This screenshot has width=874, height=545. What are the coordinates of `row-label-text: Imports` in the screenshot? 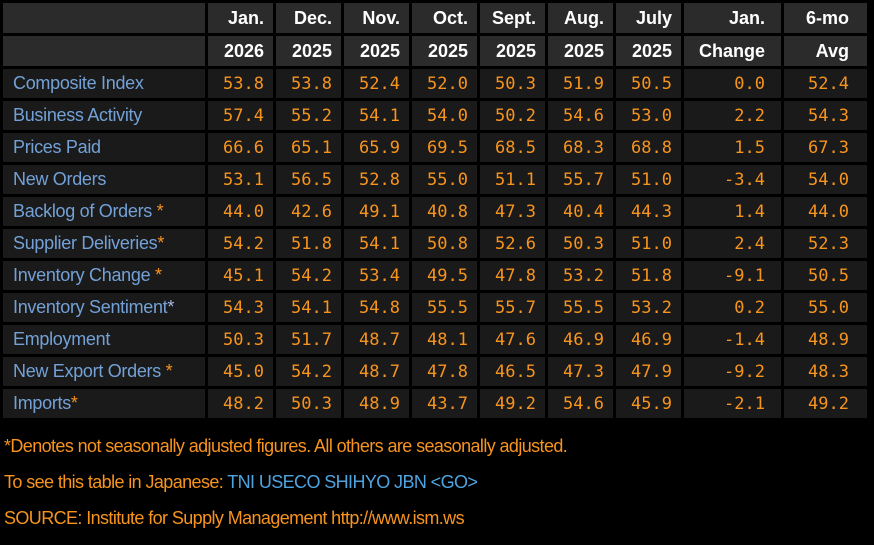 It's located at (42, 403).